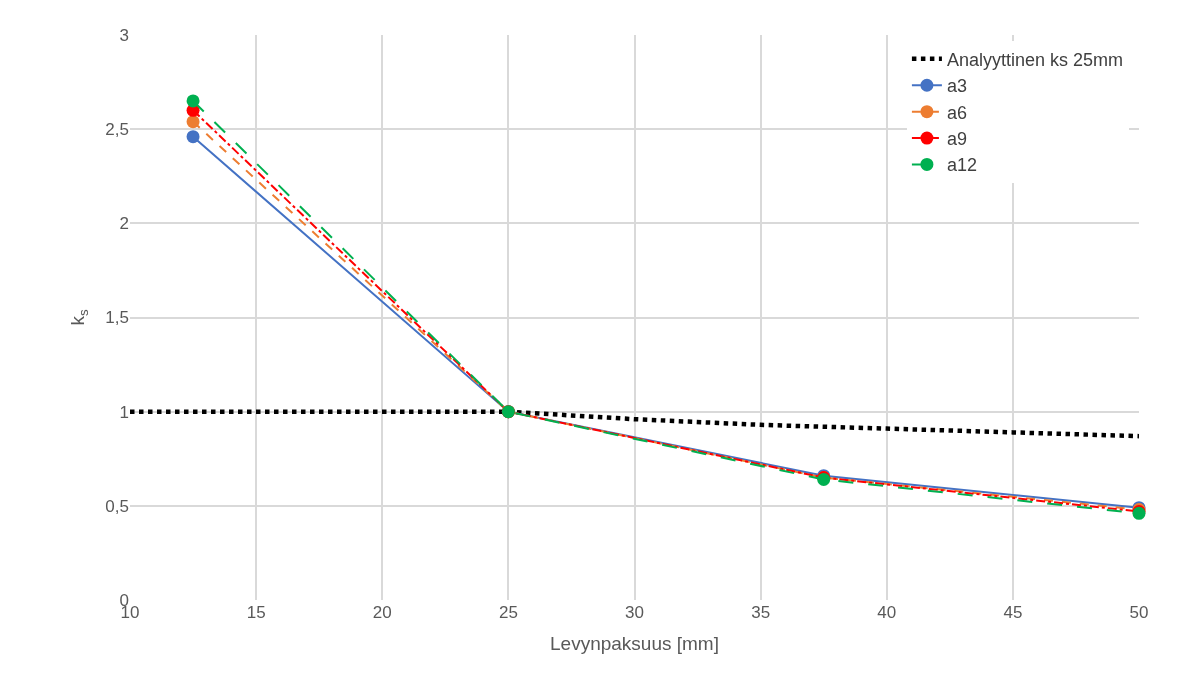  I want to click on x-tick-label: 30, so click(634, 612).